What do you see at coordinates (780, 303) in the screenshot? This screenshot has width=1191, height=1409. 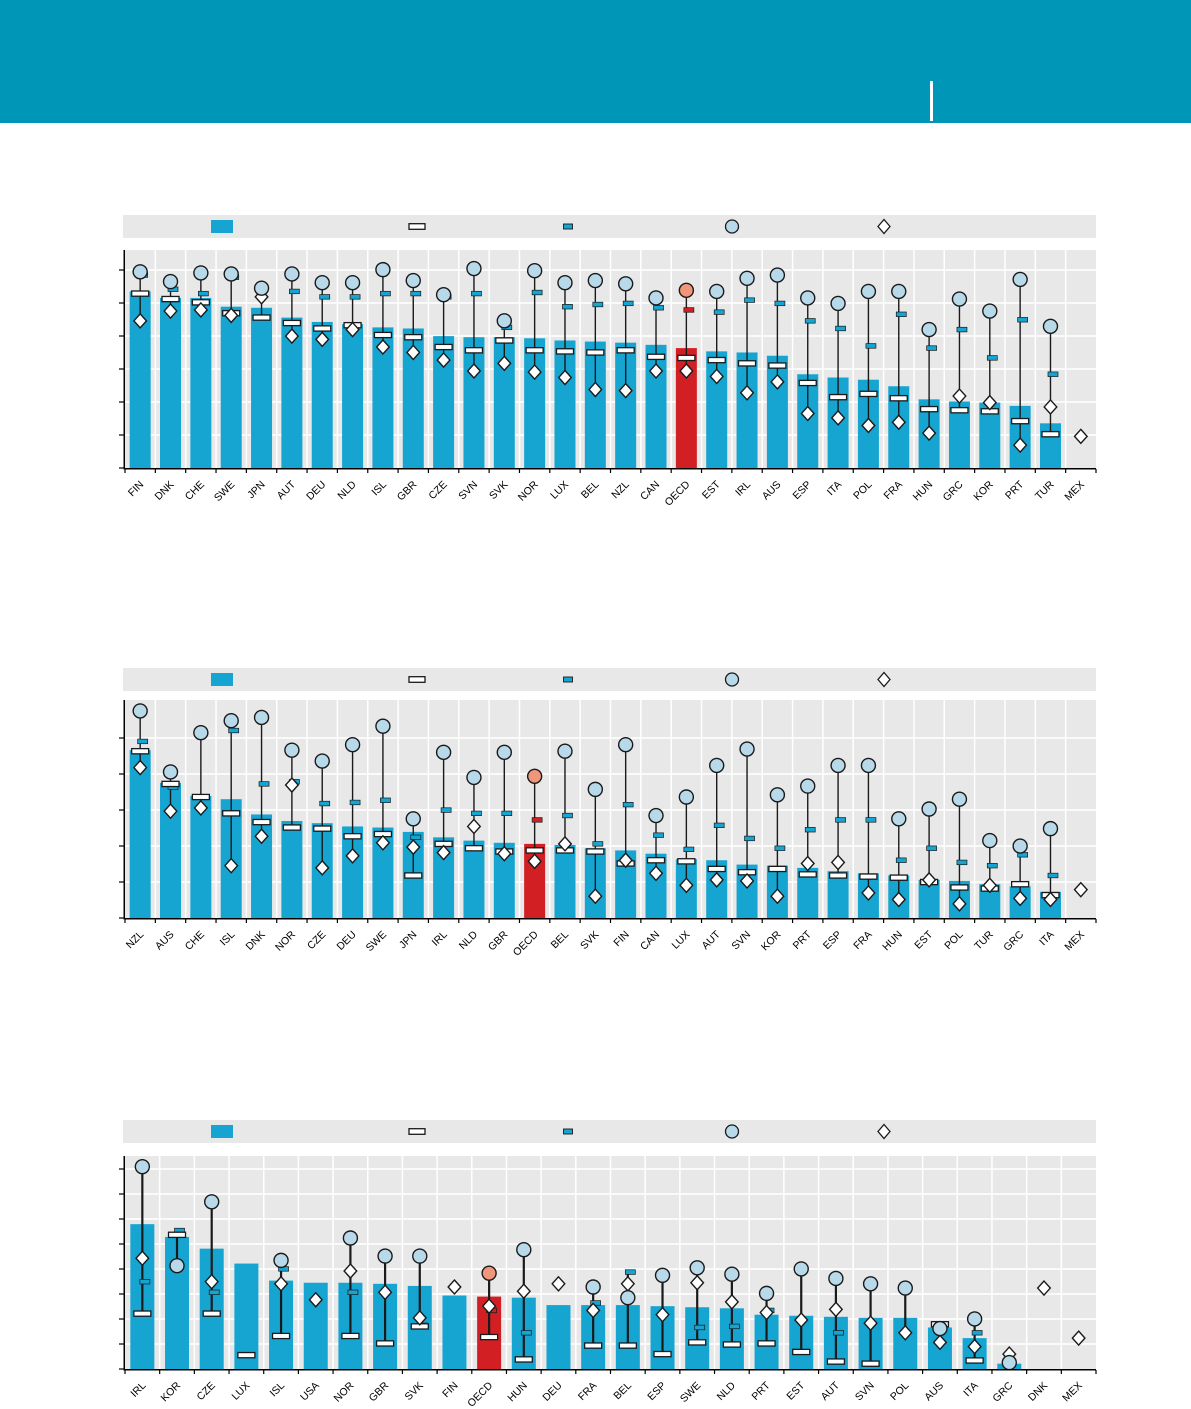 I see `accent-dash-AUS` at bounding box center [780, 303].